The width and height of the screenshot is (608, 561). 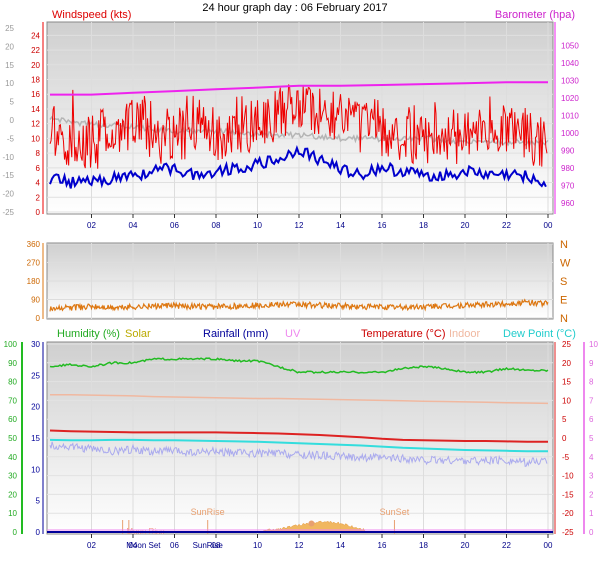 I want to click on barometer-tick-label: 970, so click(x=568, y=186).